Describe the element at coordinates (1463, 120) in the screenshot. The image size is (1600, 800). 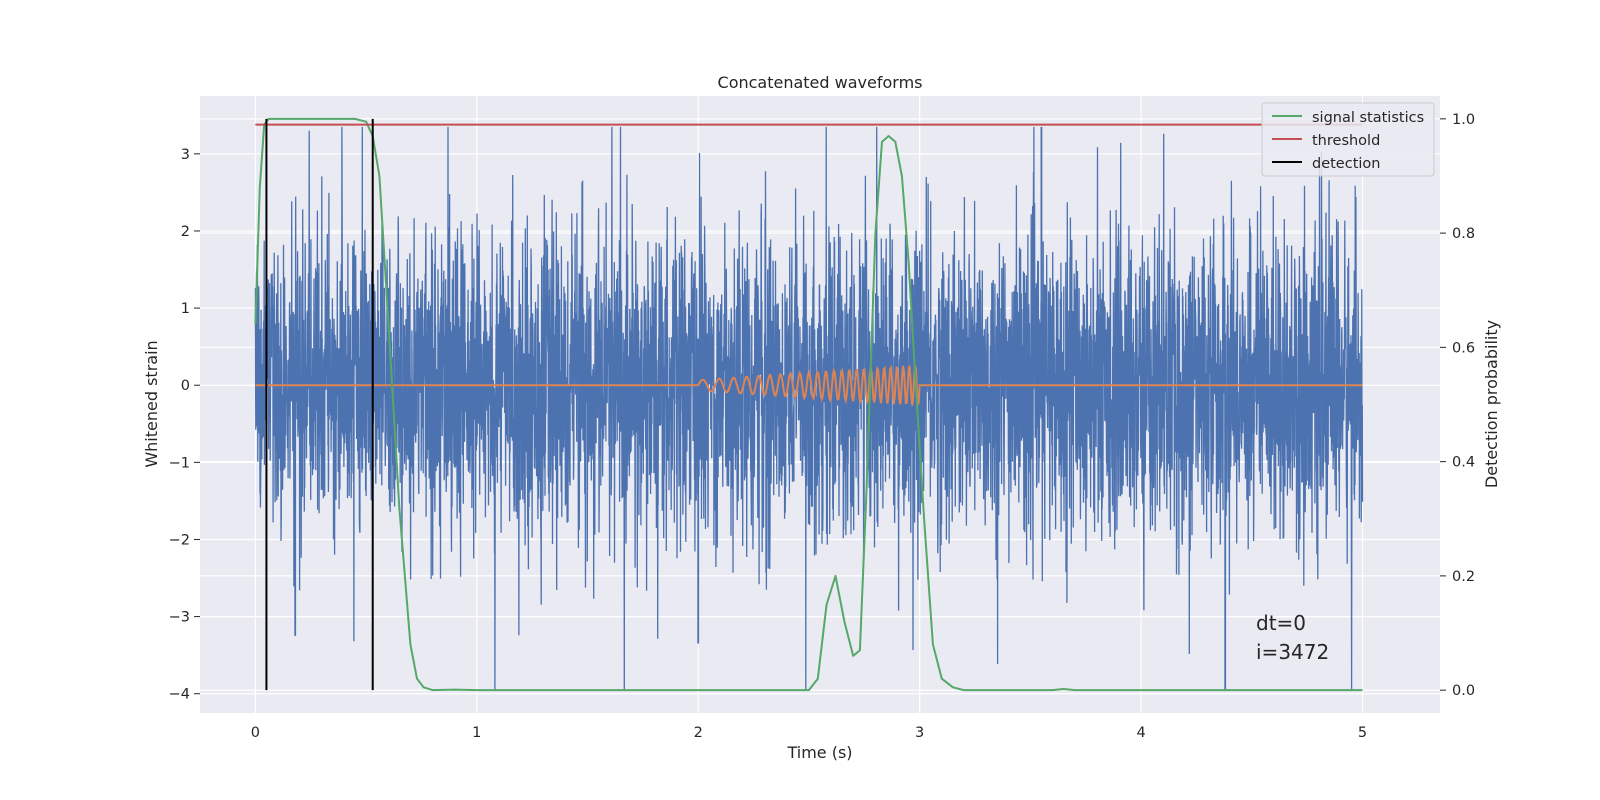
I see `y2-tick-label: 1.0` at that location.